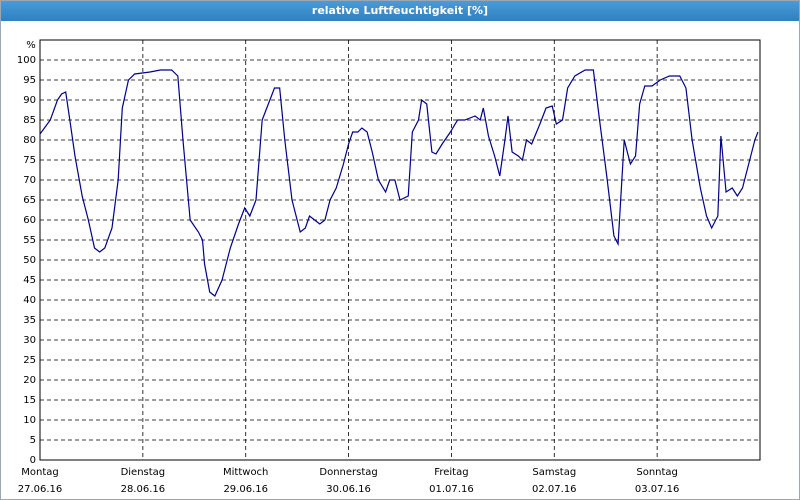 This screenshot has width=800, height=500. What do you see at coordinates (245, 472) in the screenshot?
I see `x-tick-label: Mittwoch` at bounding box center [245, 472].